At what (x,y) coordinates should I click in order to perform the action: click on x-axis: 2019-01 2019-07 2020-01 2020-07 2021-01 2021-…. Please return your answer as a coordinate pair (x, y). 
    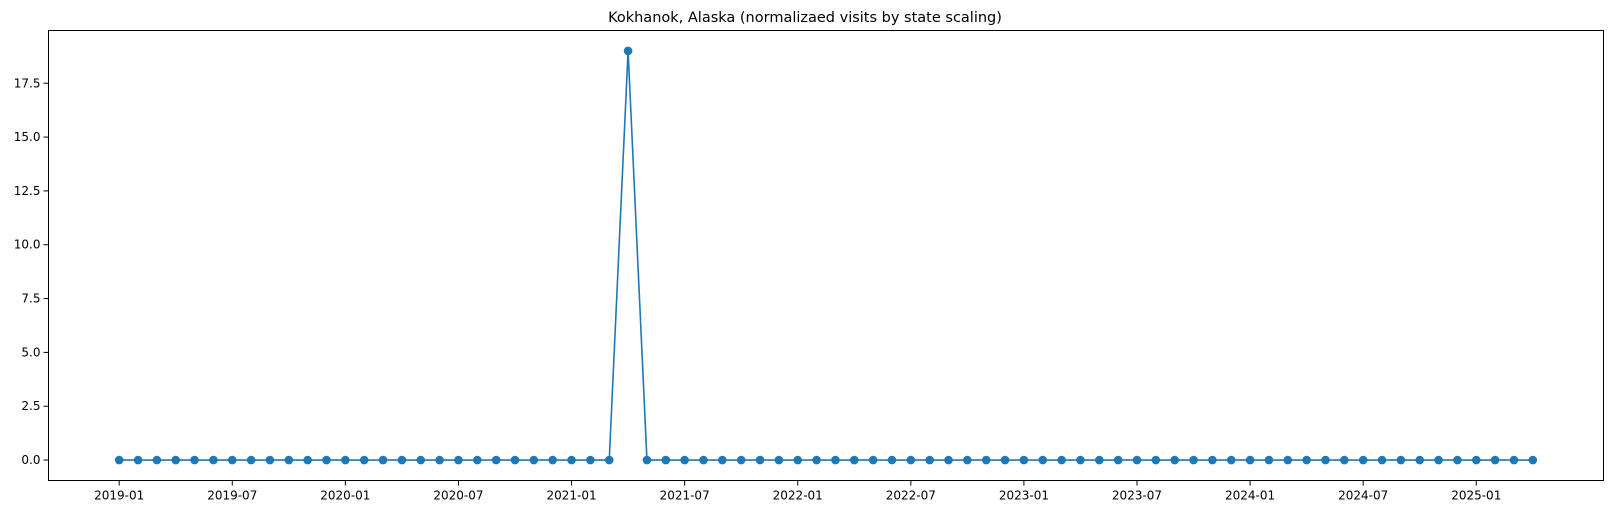
    Looking at the image, I should click on (797, 491).